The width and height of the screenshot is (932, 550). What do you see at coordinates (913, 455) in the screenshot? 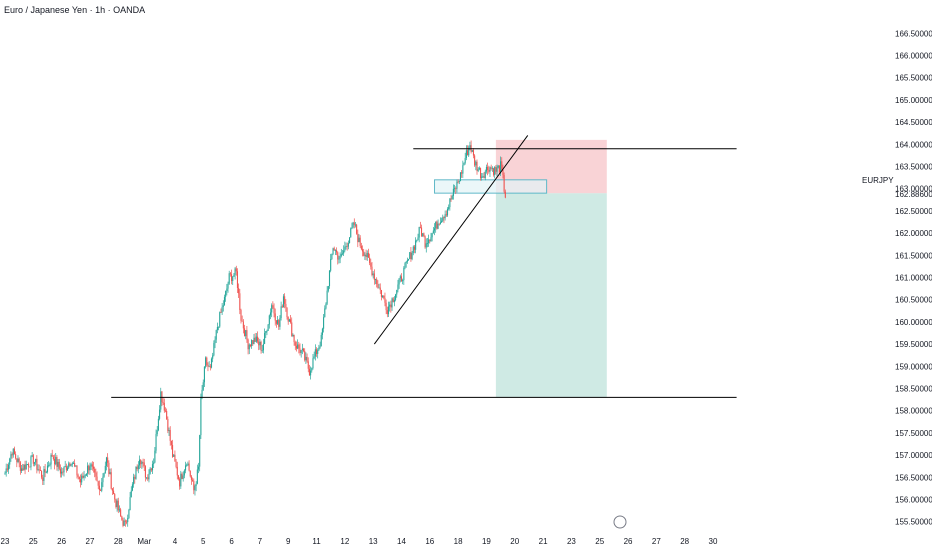
I see `y-tick-label: 157.00000` at bounding box center [913, 455].